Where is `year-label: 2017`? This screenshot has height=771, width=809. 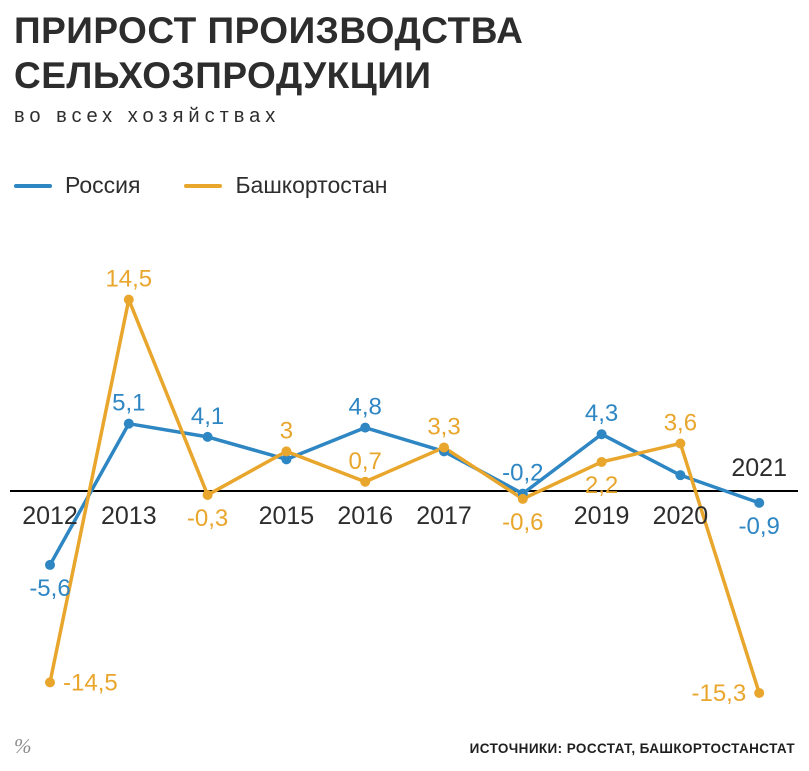
year-label: 2017 is located at coordinates (444, 516).